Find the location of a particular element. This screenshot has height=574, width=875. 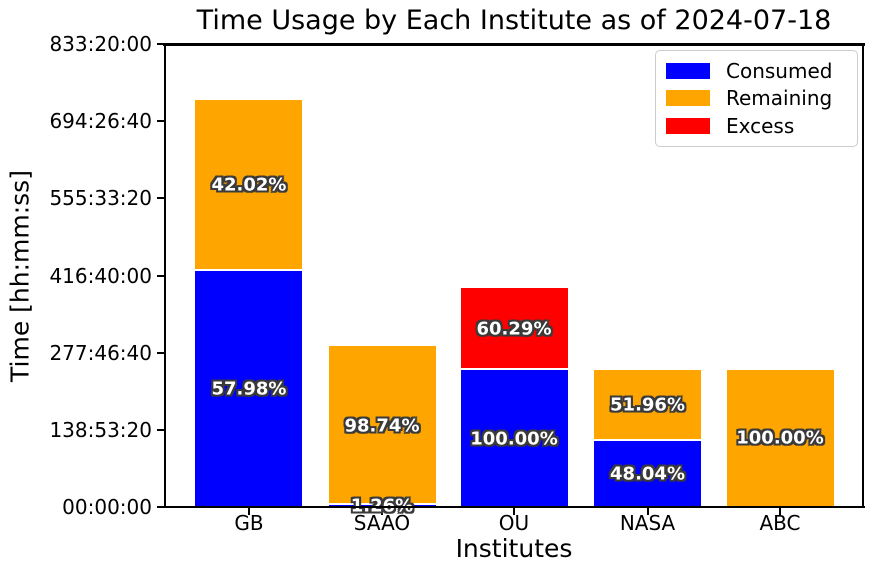

bar-label-remaining-nasa: 51.96% is located at coordinates (648, 405).